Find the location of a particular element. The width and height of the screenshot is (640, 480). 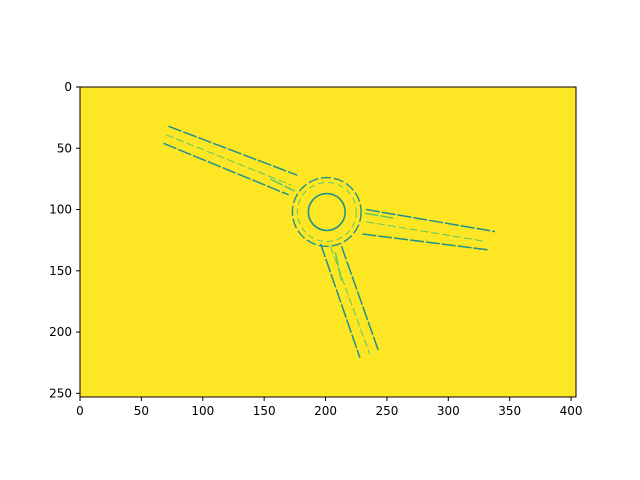

x-tick-label: 50 is located at coordinates (141, 411).